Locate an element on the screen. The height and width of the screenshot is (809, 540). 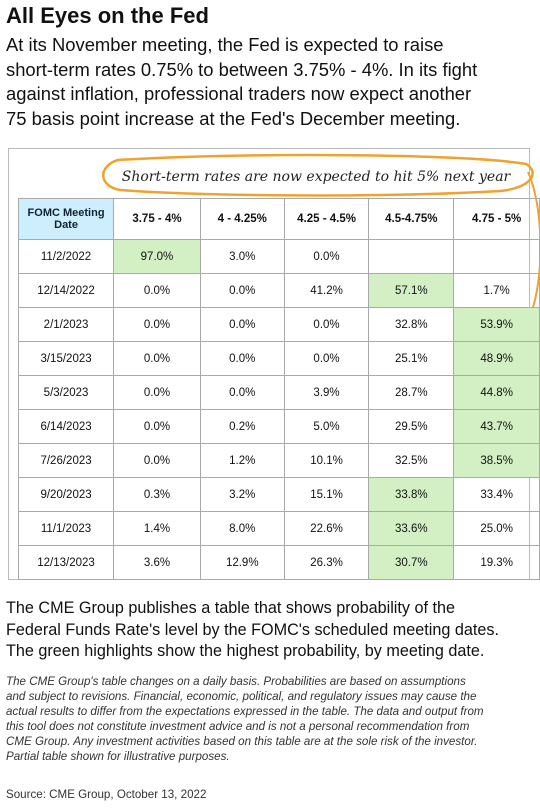
column-header: 4 - 4.25% is located at coordinates (242, 219).